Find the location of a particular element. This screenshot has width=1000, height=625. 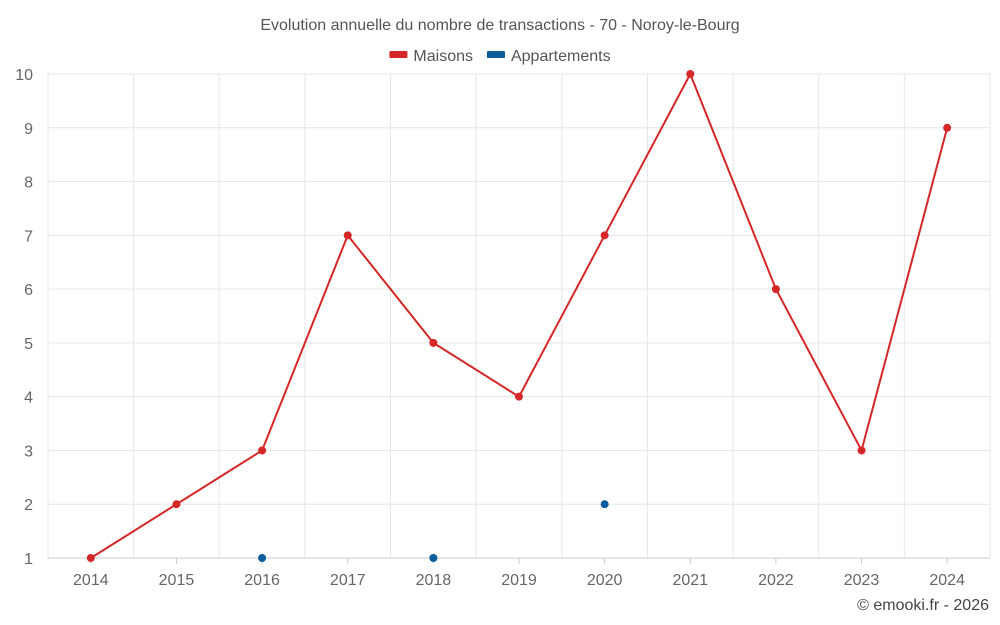

x-tick-label: 2021 is located at coordinates (690, 580).